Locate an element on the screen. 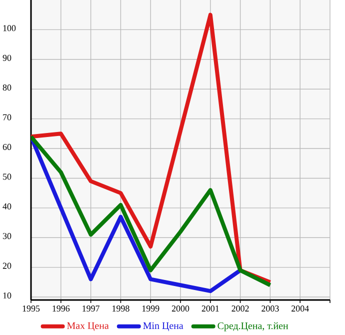 Image resolution: width=345 pixels, height=335 pixels. x-tick-label: 2000 is located at coordinates (181, 309).